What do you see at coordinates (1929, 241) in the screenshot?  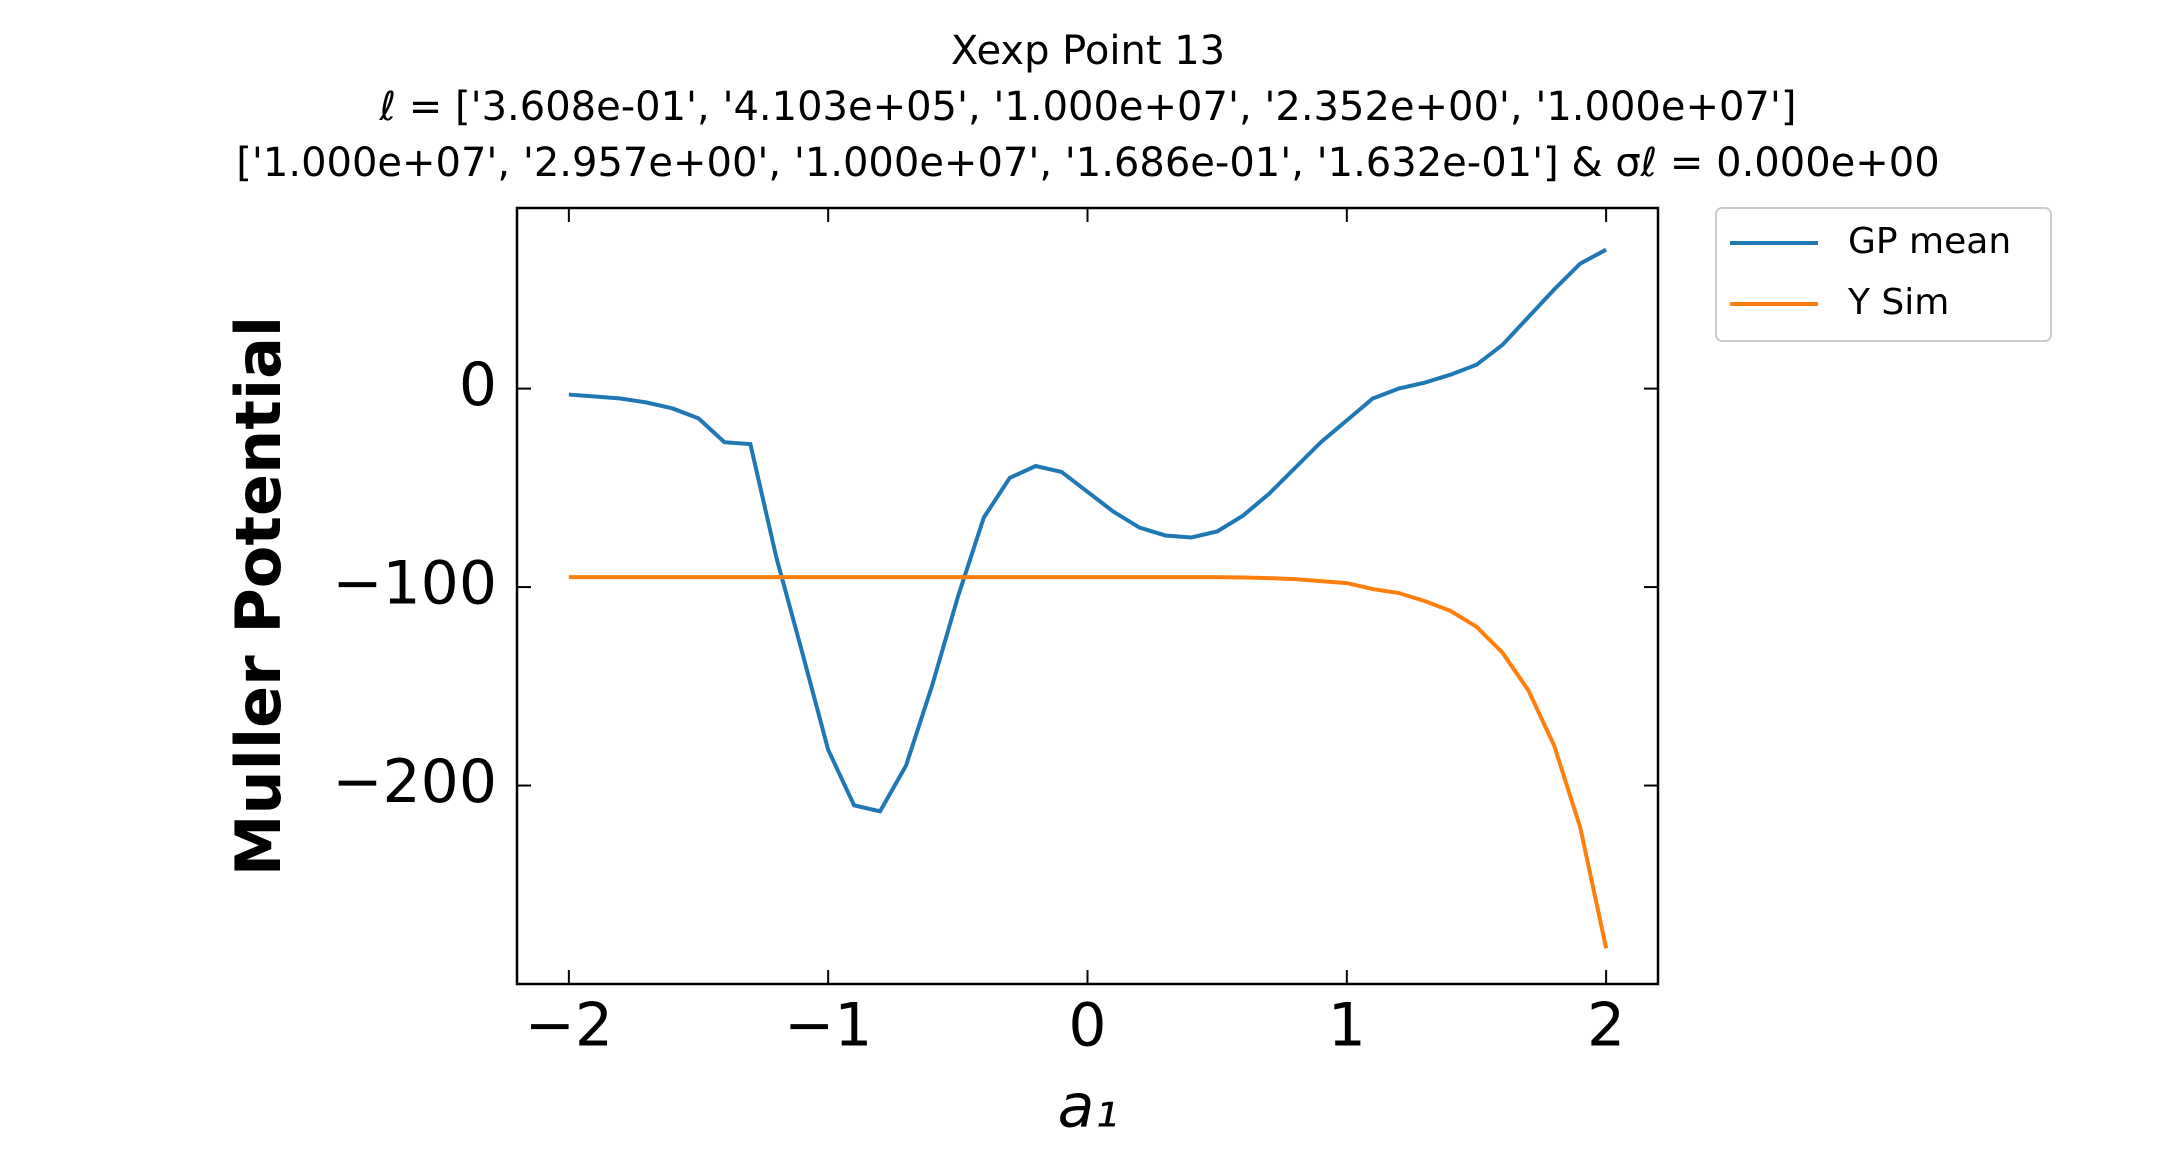 I see `legend-label: GP mean` at bounding box center [1929, 241].